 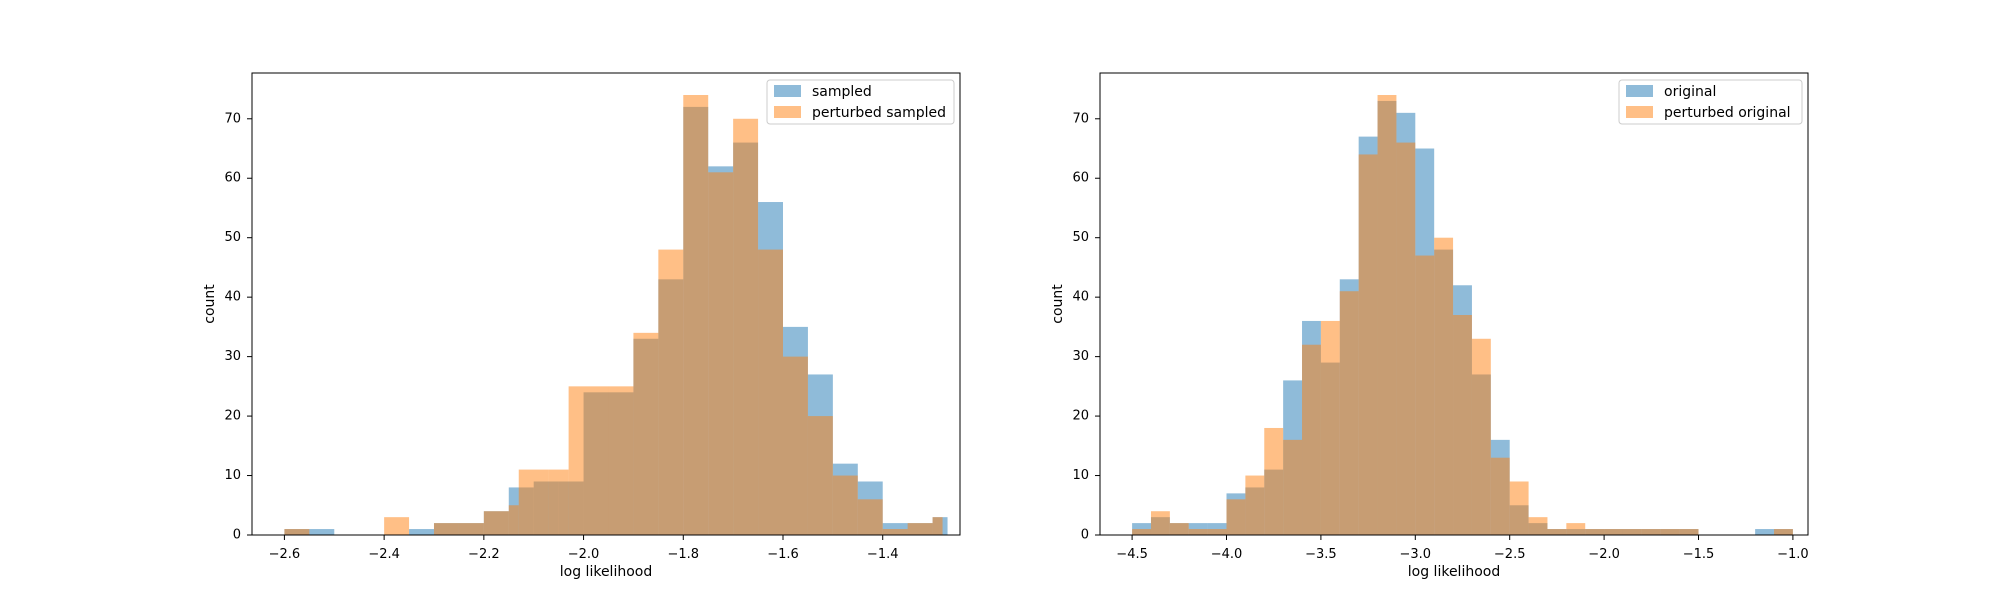 I want to click on right-y-tick-label: 60, so click(x=1080, y=178).